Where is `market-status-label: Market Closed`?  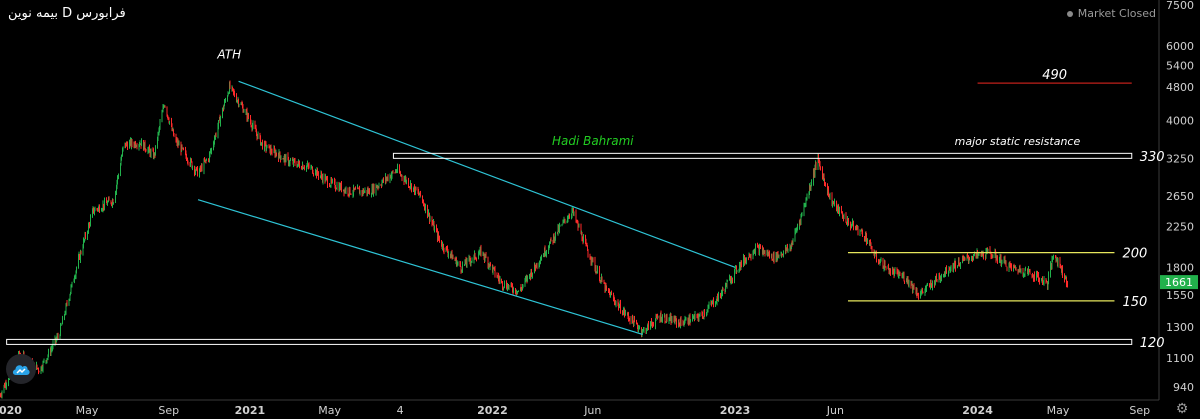
market-status-label: Market Closed is located at coordinates (1116, 13).